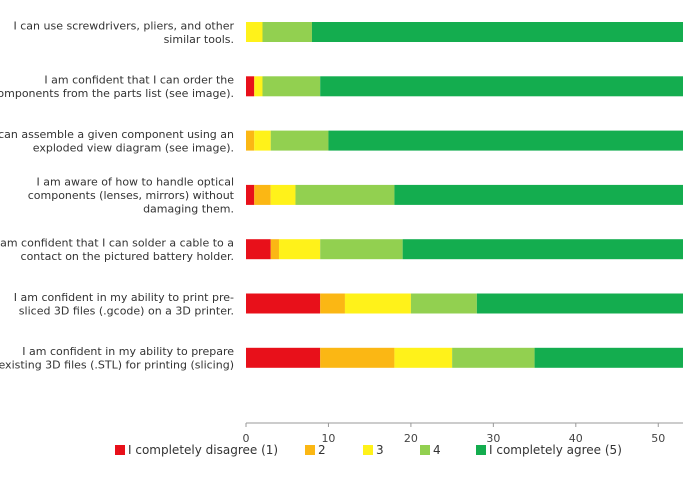  Describe the element at coordinates (579, 303) in the screenshot. I see `bar-segment-row6-series5` at that location.